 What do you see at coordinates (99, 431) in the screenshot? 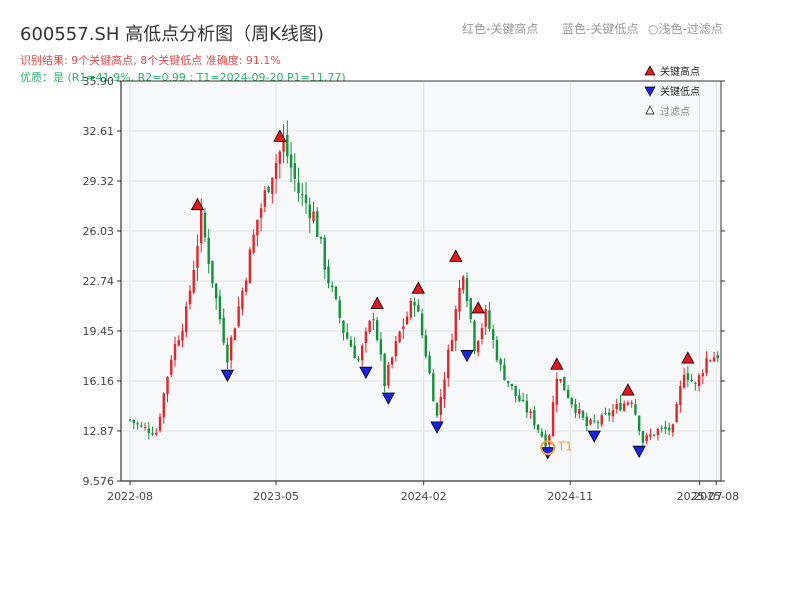
I see `y-tick-label: 12.87` at bounding box center [99, 431].